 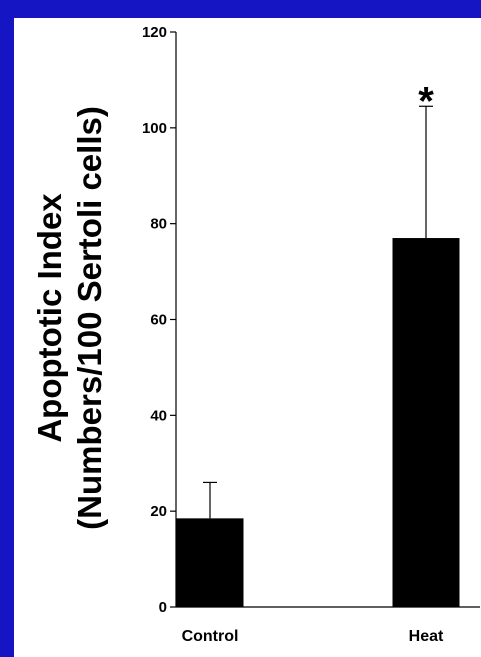 I want to click on significance-asterisk: *, so click(x=426, y=101).